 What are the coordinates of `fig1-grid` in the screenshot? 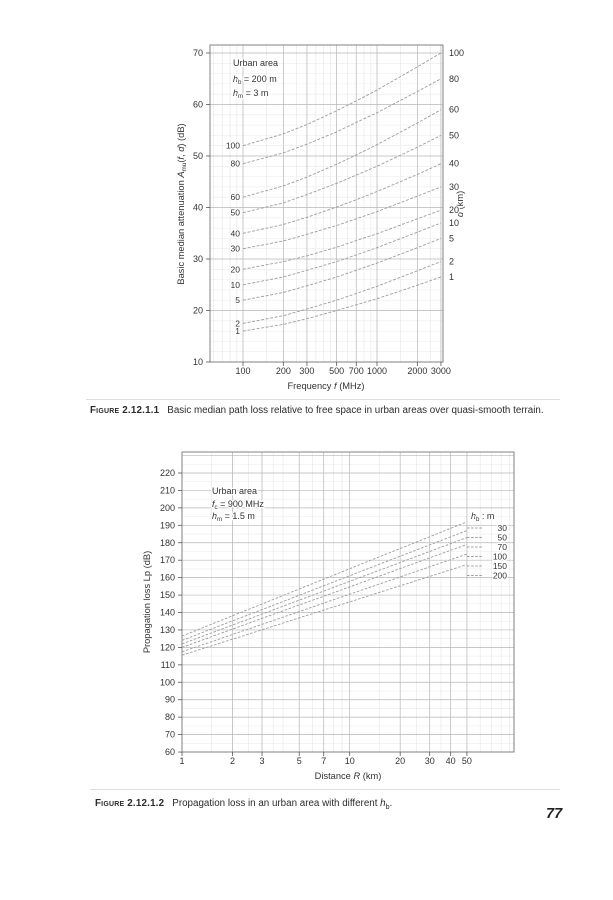 It's located at (326, 203).